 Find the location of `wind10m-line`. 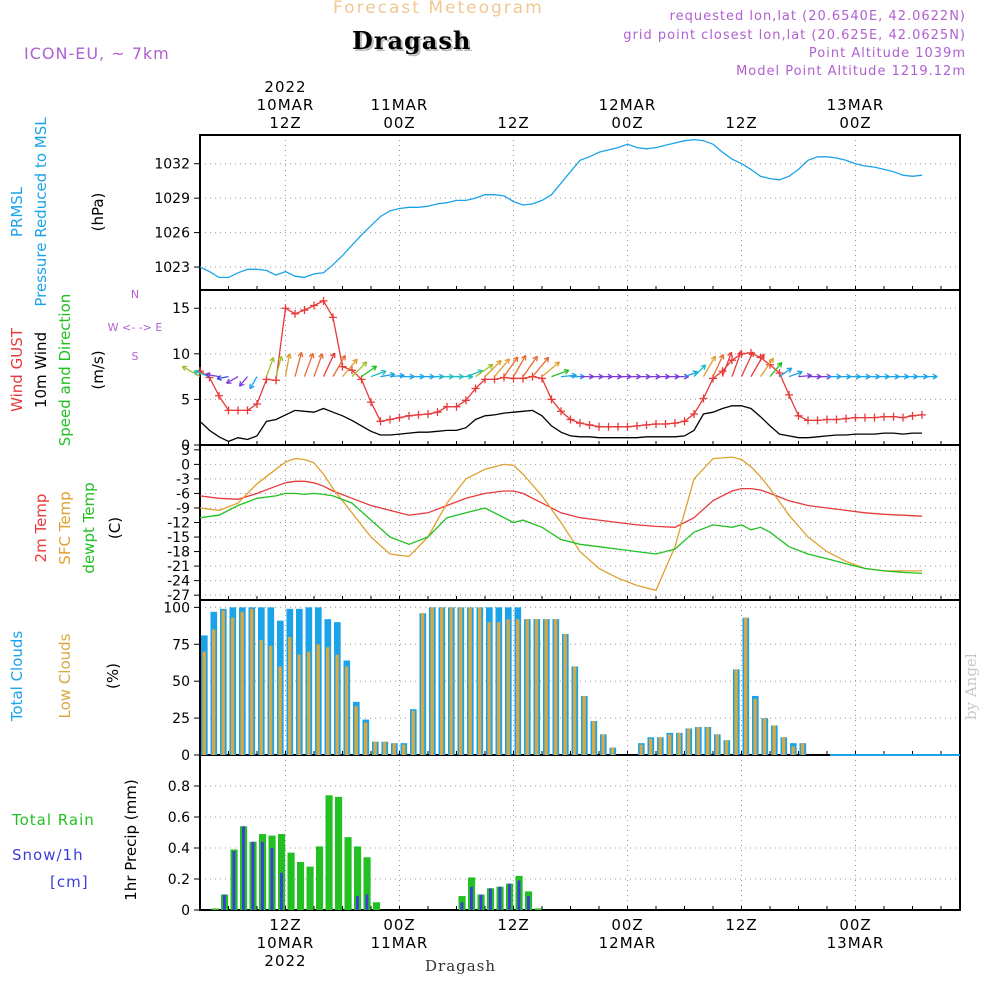

wind10m-line is located at coordinates (560, 424).